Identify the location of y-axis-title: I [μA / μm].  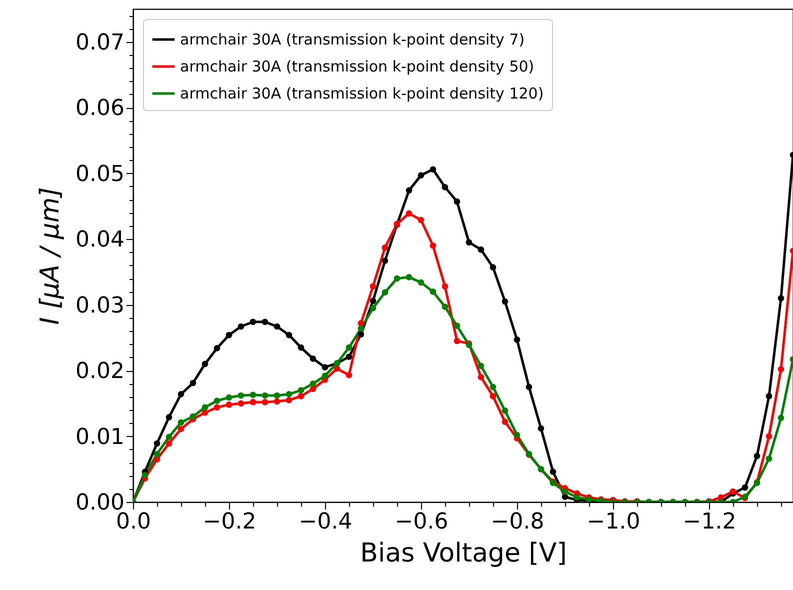
(51, 256).